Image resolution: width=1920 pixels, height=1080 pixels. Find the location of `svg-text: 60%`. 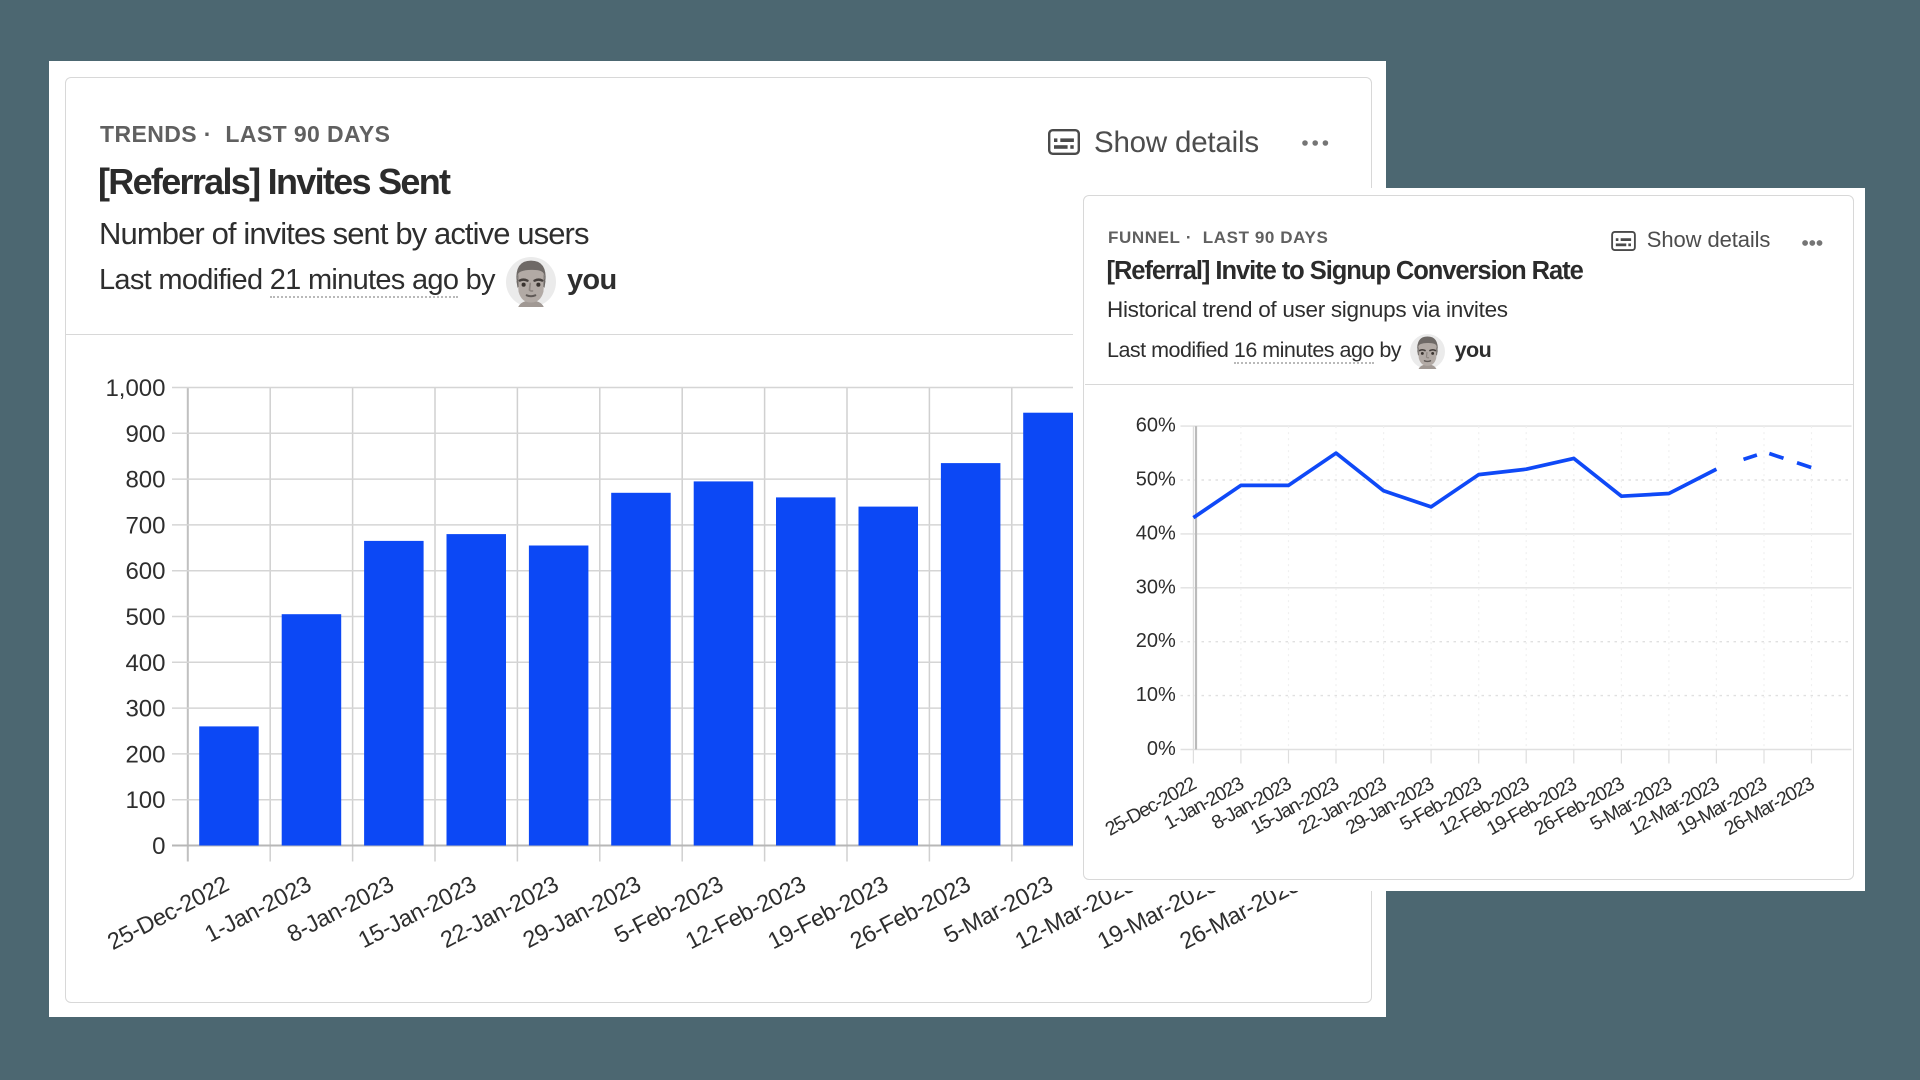

svg-text: 60% is located at coordinates (1155, 425).